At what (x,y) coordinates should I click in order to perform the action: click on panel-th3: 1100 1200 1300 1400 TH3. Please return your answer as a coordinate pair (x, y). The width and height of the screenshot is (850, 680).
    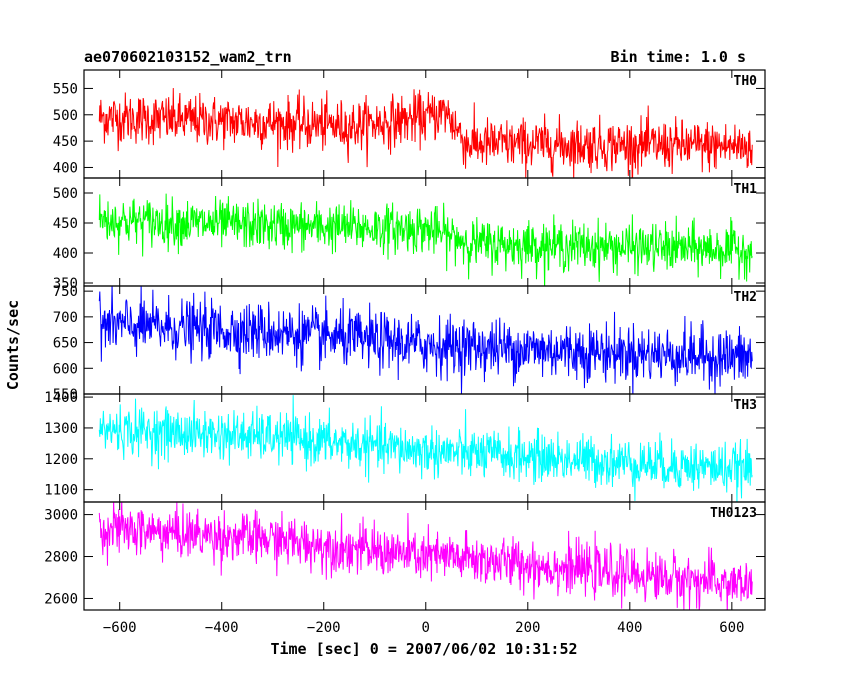
    Looking at the image, I should click on (405, 446).